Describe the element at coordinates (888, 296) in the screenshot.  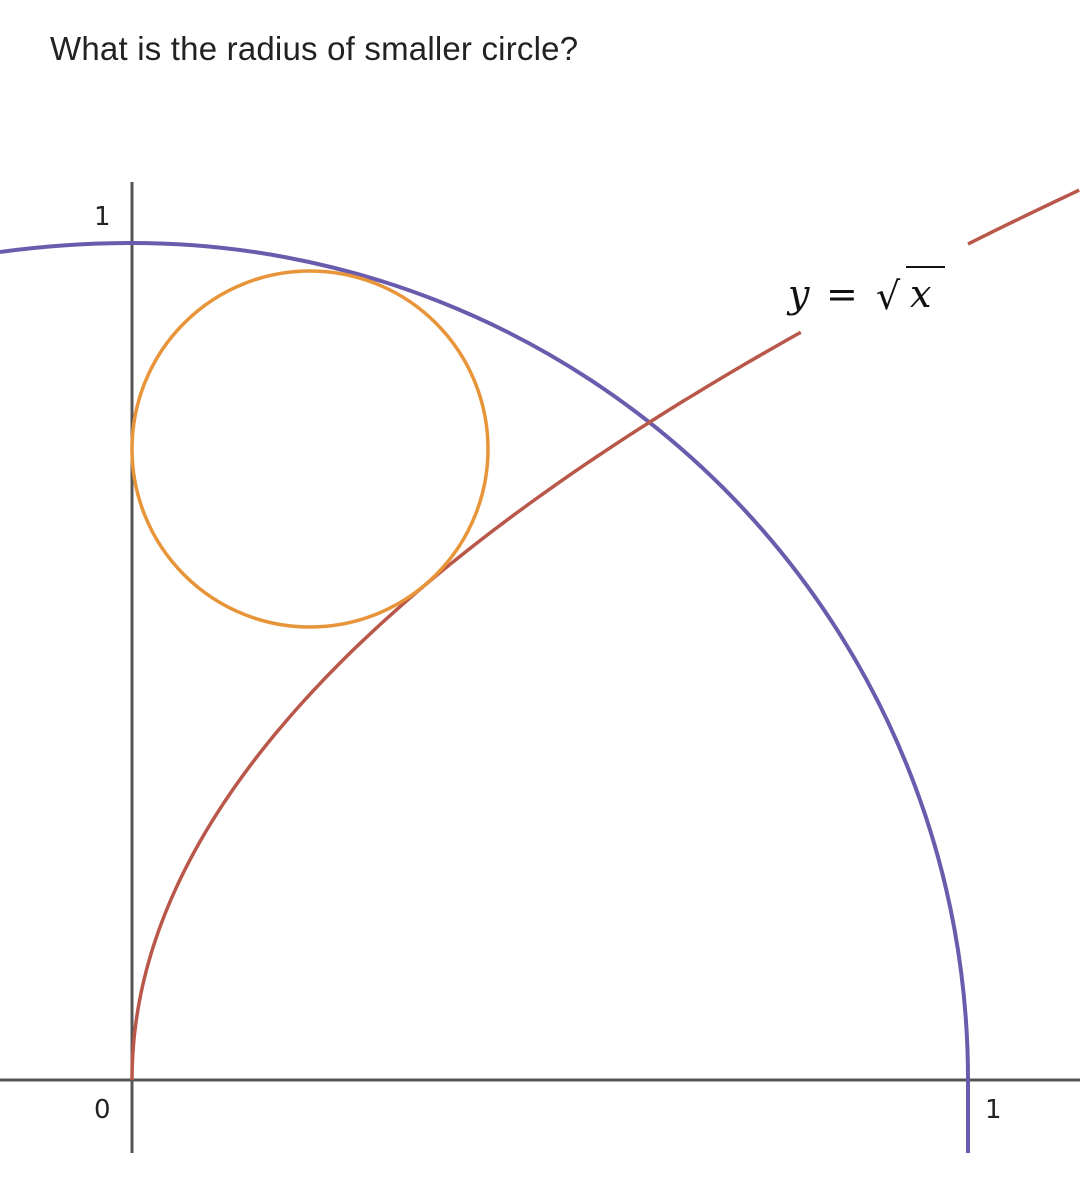
I see `curve-label-radical: √` at that location.